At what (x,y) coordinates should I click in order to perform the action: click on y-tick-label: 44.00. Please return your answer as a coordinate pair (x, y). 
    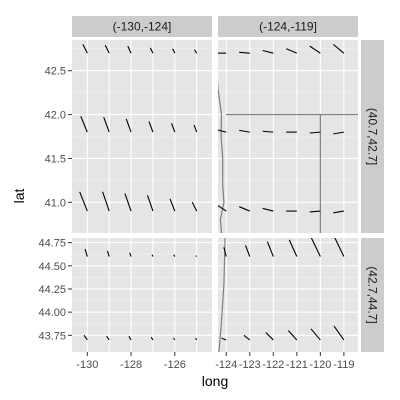
    Looking at the image, I should click on (52, 313).